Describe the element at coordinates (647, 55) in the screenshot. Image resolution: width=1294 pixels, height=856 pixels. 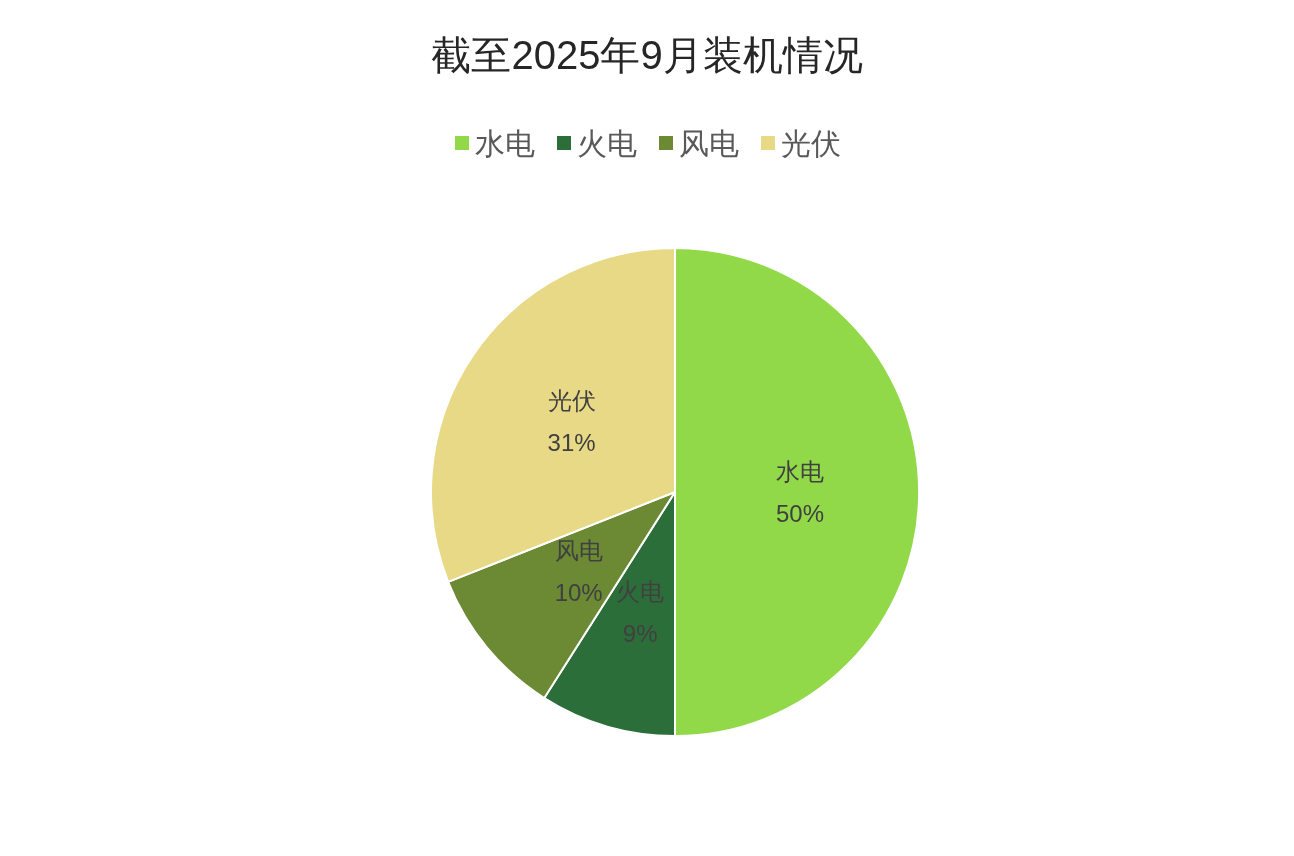
I see `chart-title: 截至2025年9月装机情况` at that location.